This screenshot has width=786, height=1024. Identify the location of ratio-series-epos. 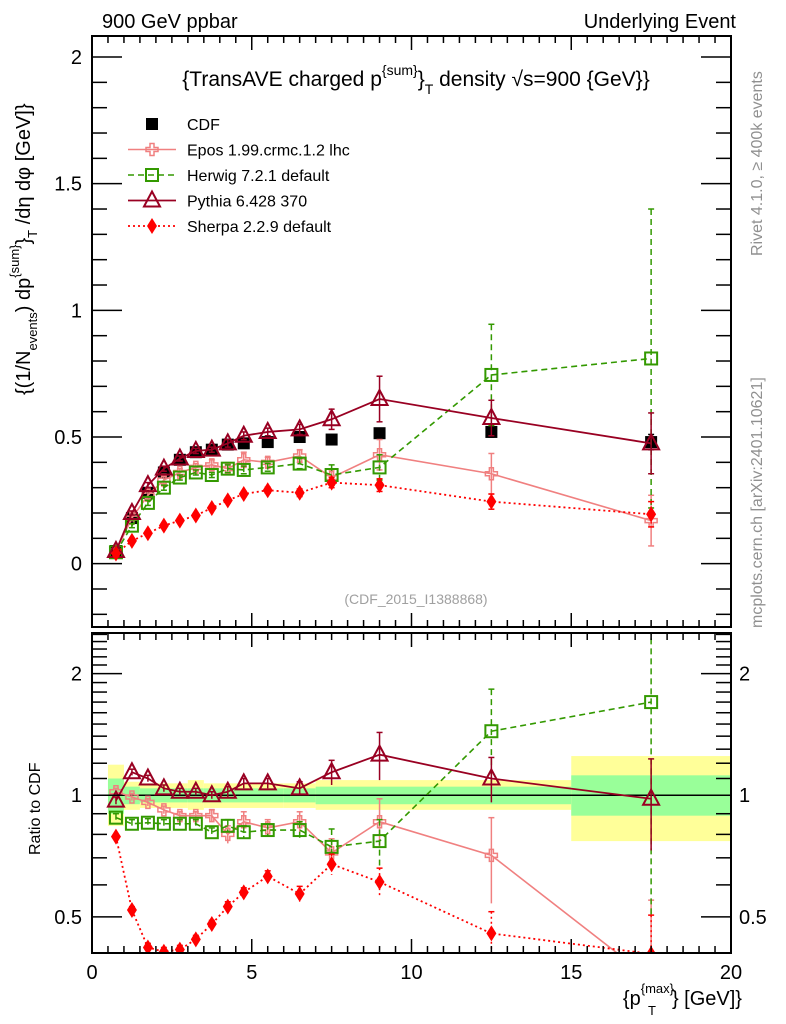
(382, 868).